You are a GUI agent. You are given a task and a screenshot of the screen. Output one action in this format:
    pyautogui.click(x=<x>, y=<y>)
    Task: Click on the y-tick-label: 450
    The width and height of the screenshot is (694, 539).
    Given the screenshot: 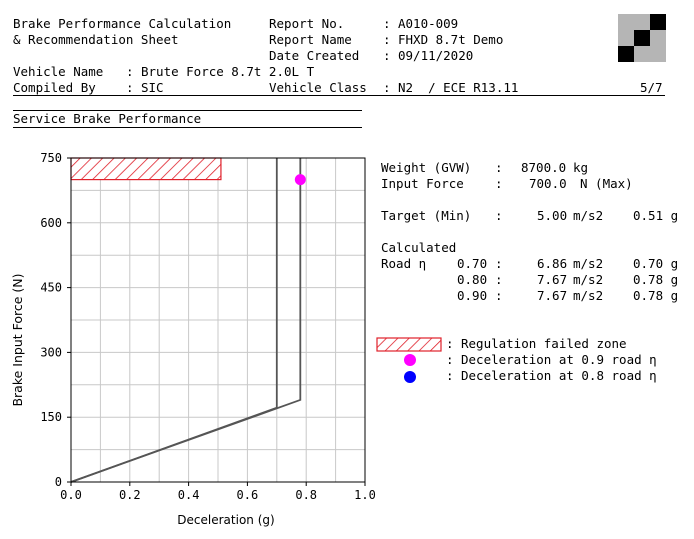 What is the action you would take?
    pyautogui.click(x=51, y=288)
    